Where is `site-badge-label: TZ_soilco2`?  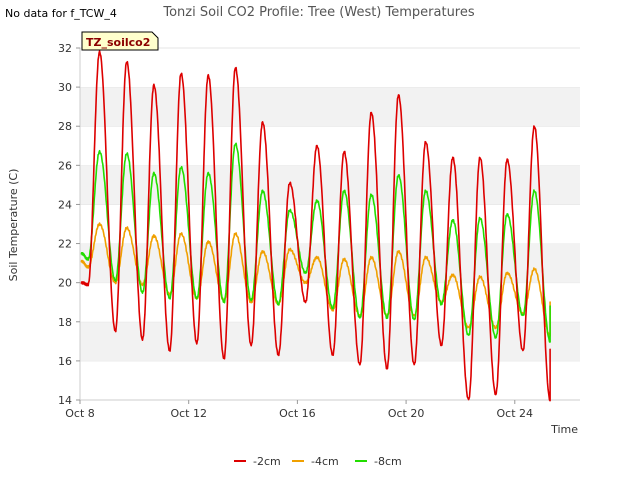 site-badge-label: TZ_soilco2 is located at coordinates (118, 42).